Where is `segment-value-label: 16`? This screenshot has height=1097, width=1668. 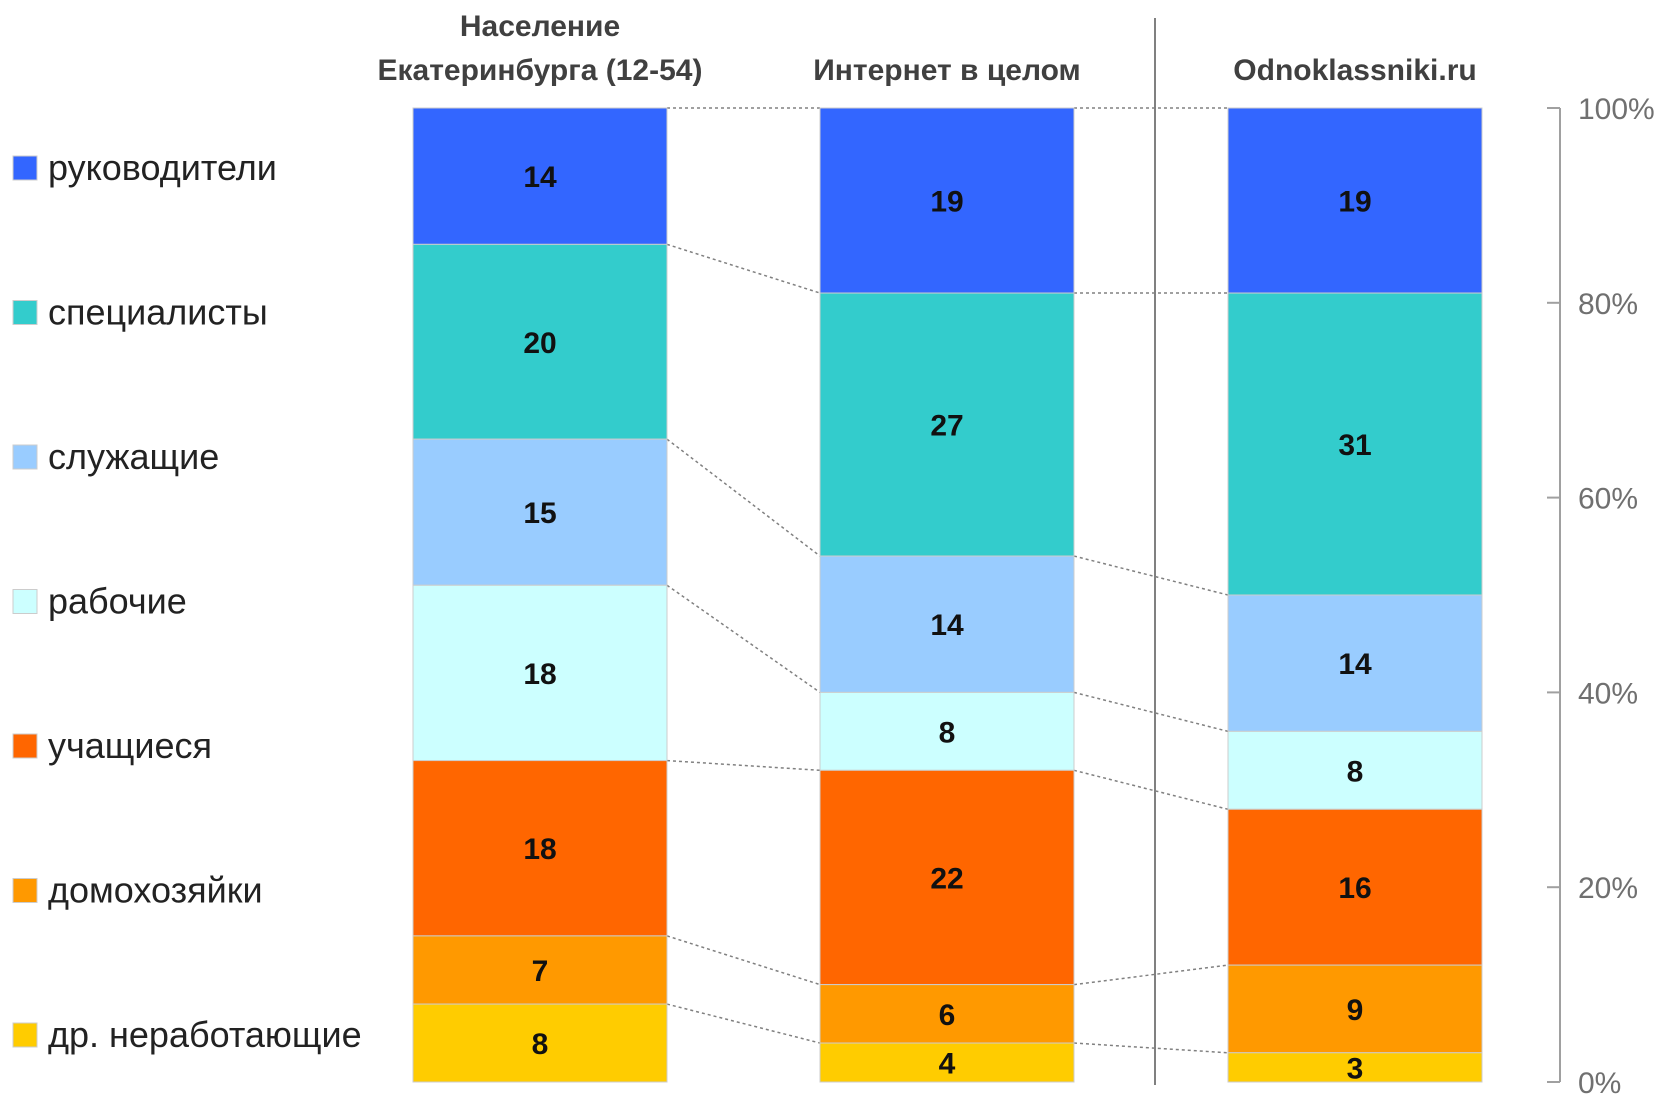 segment-value-label: 16 is located at coordinates (1354, 888).